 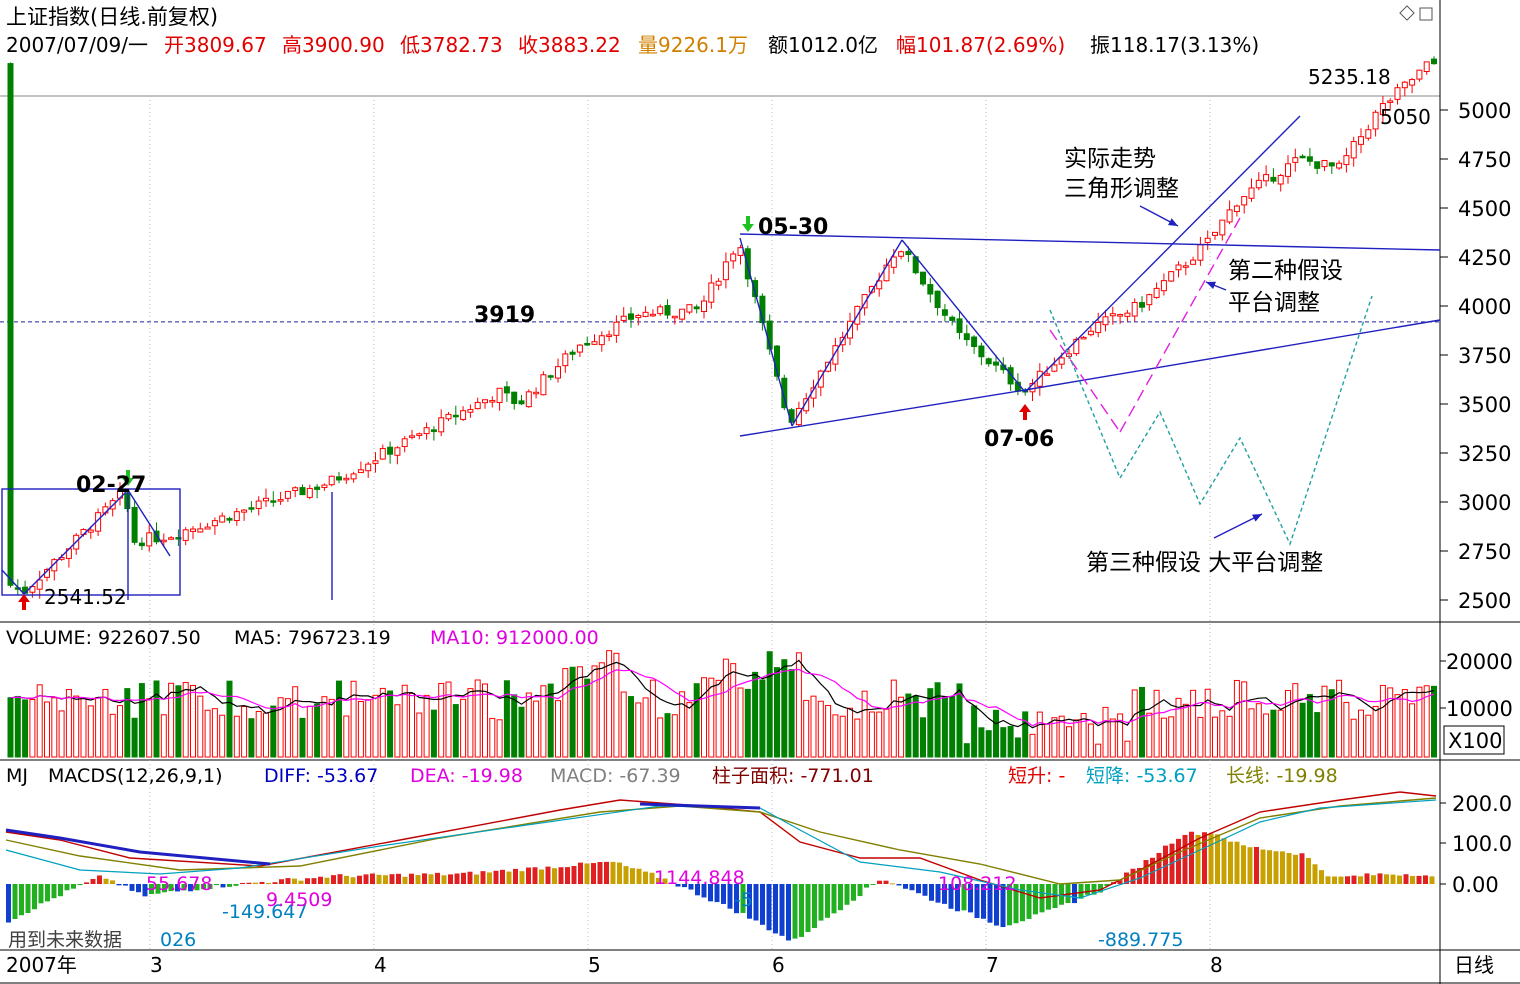 I want to click on diamond-icon, so click(x=1407, y=13).